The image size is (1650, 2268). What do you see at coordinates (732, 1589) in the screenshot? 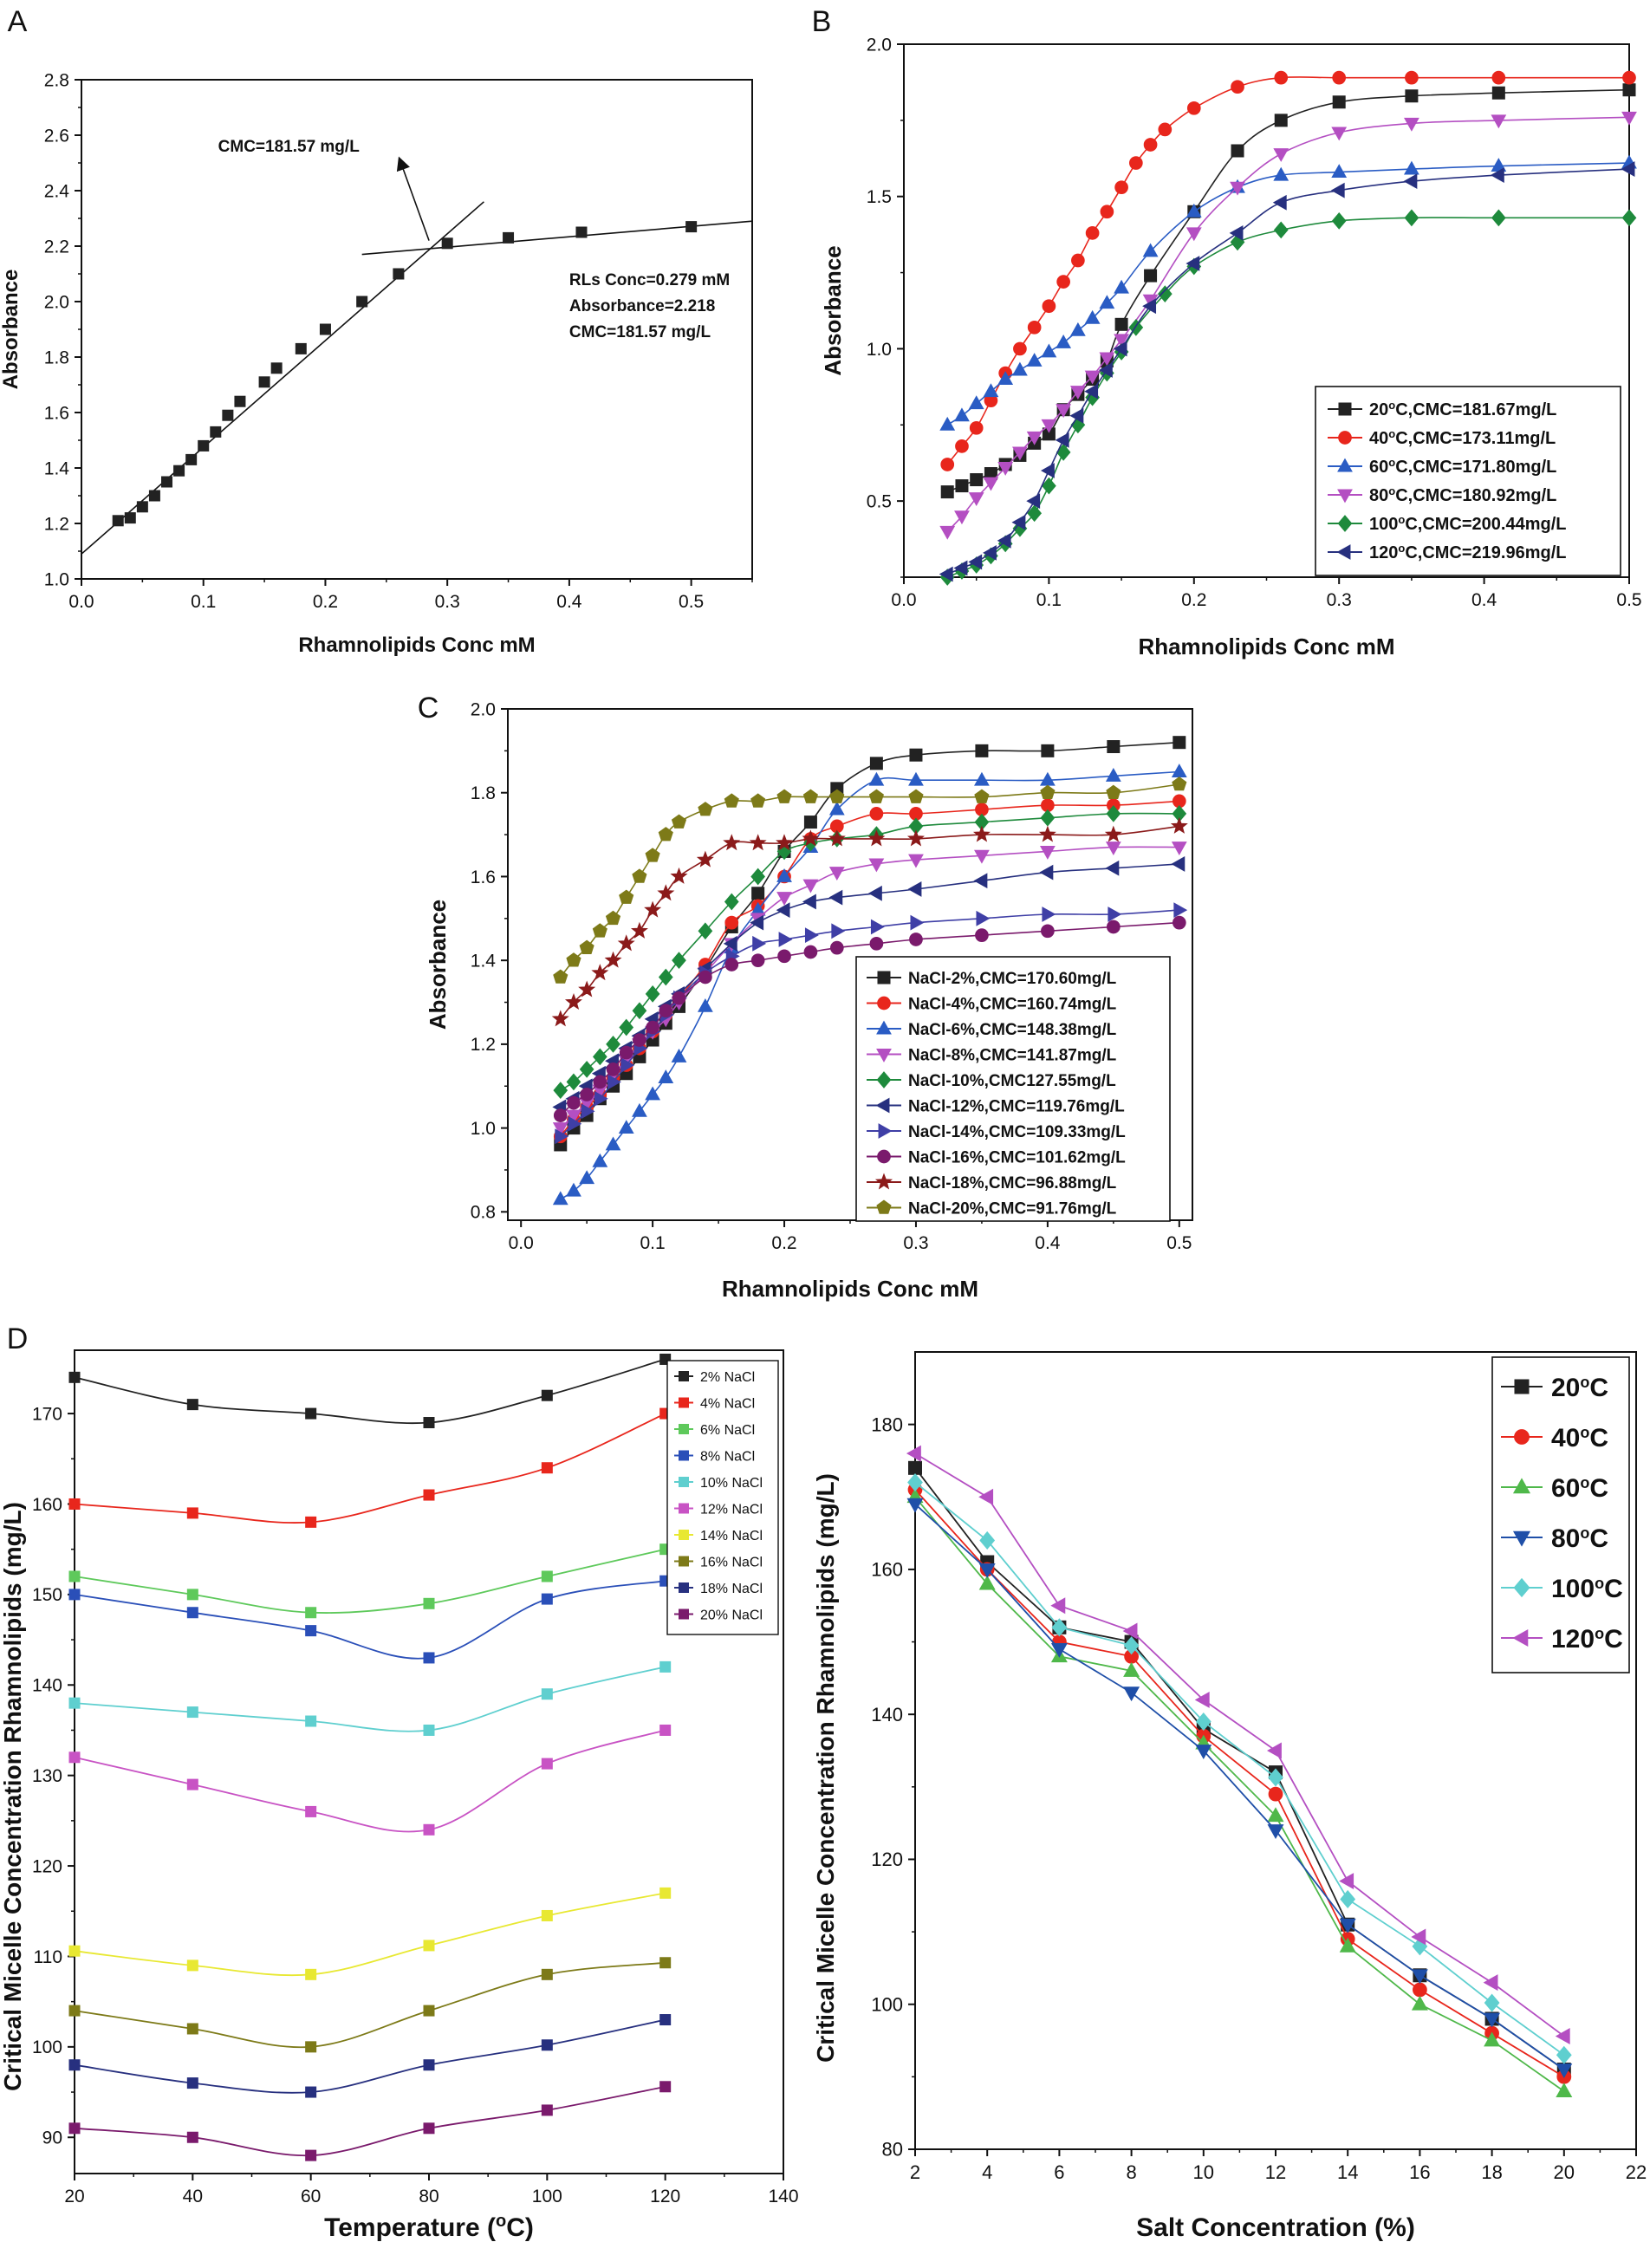
I see `legend-label: 18% NaCl` at bounding box center [732, 1589].